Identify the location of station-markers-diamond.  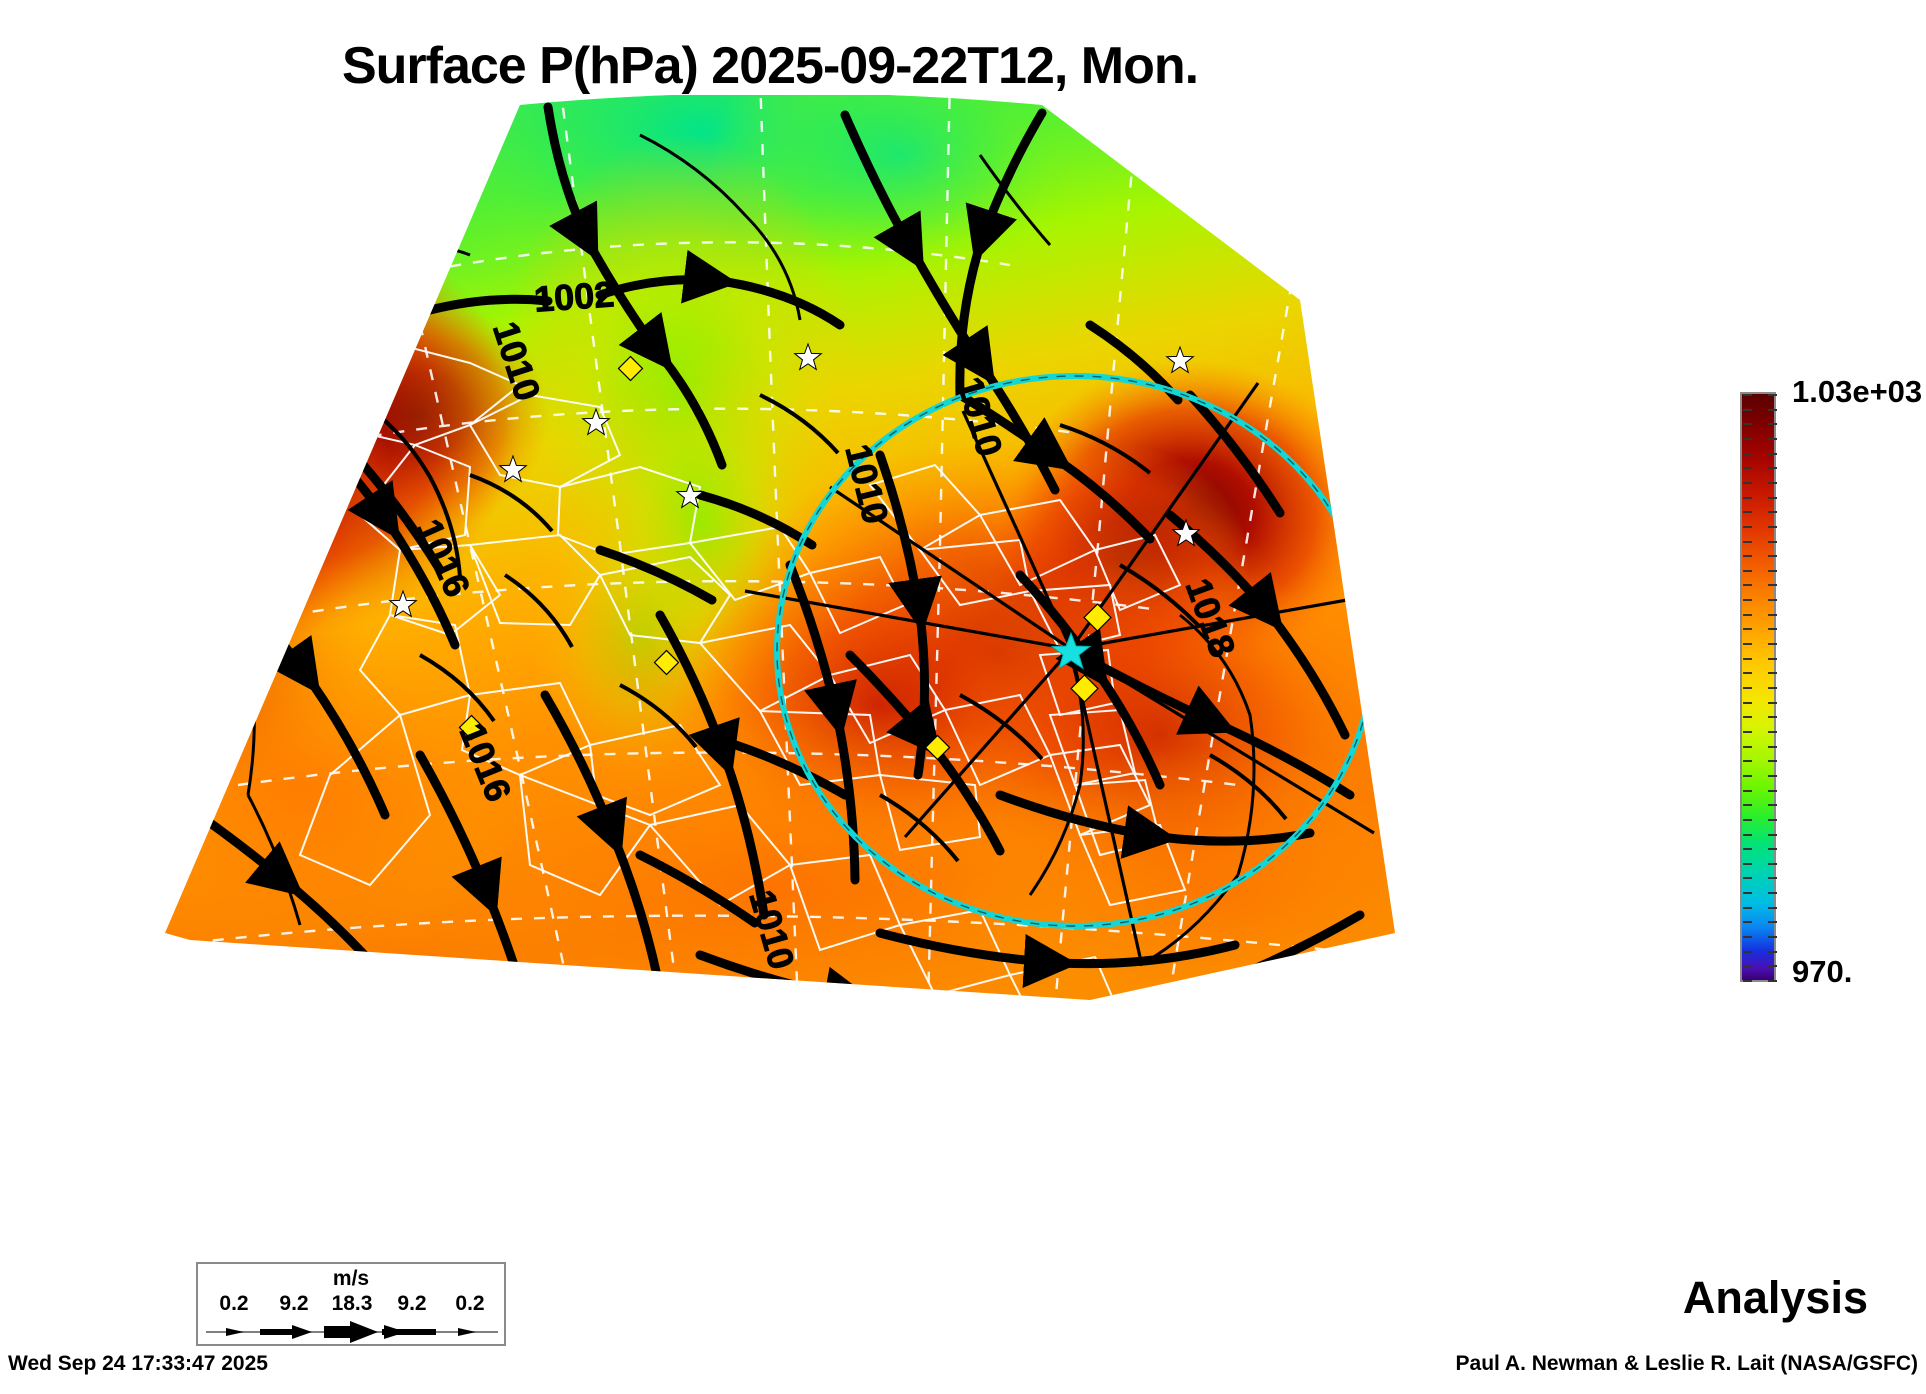
(785, 558).